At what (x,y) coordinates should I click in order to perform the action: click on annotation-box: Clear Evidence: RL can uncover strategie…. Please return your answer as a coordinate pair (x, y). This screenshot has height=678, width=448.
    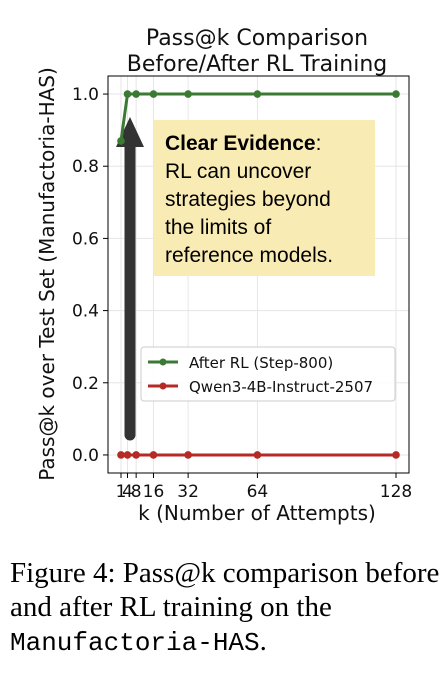
    Looking at the image, I should click on (264, 198).